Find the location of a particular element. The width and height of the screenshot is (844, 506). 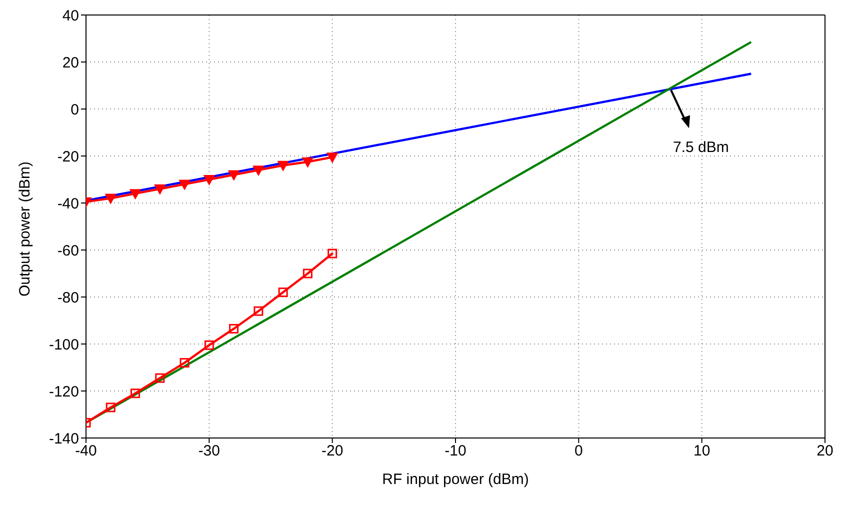

x-axis-title: RF input power (dBm) is located at coordinates (455, 479).